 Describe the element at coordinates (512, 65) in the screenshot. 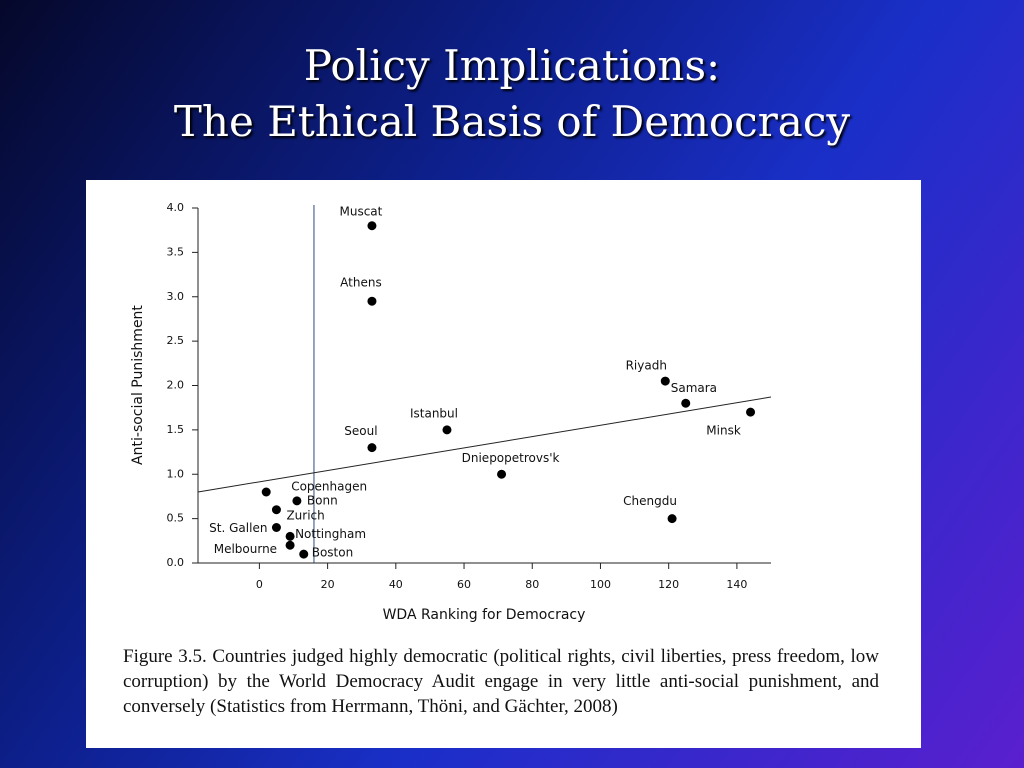

I see `title-line: Policy Implications:` at that location.